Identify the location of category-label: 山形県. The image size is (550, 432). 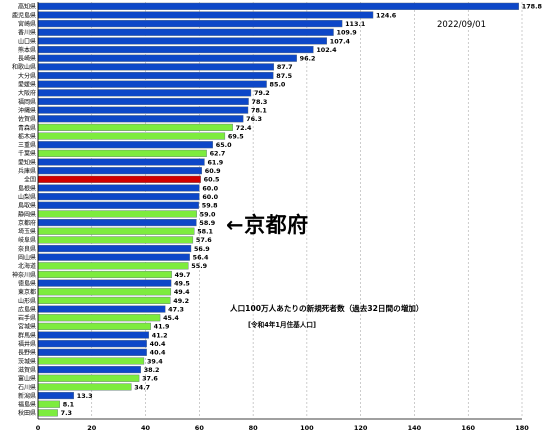
(27, 301).